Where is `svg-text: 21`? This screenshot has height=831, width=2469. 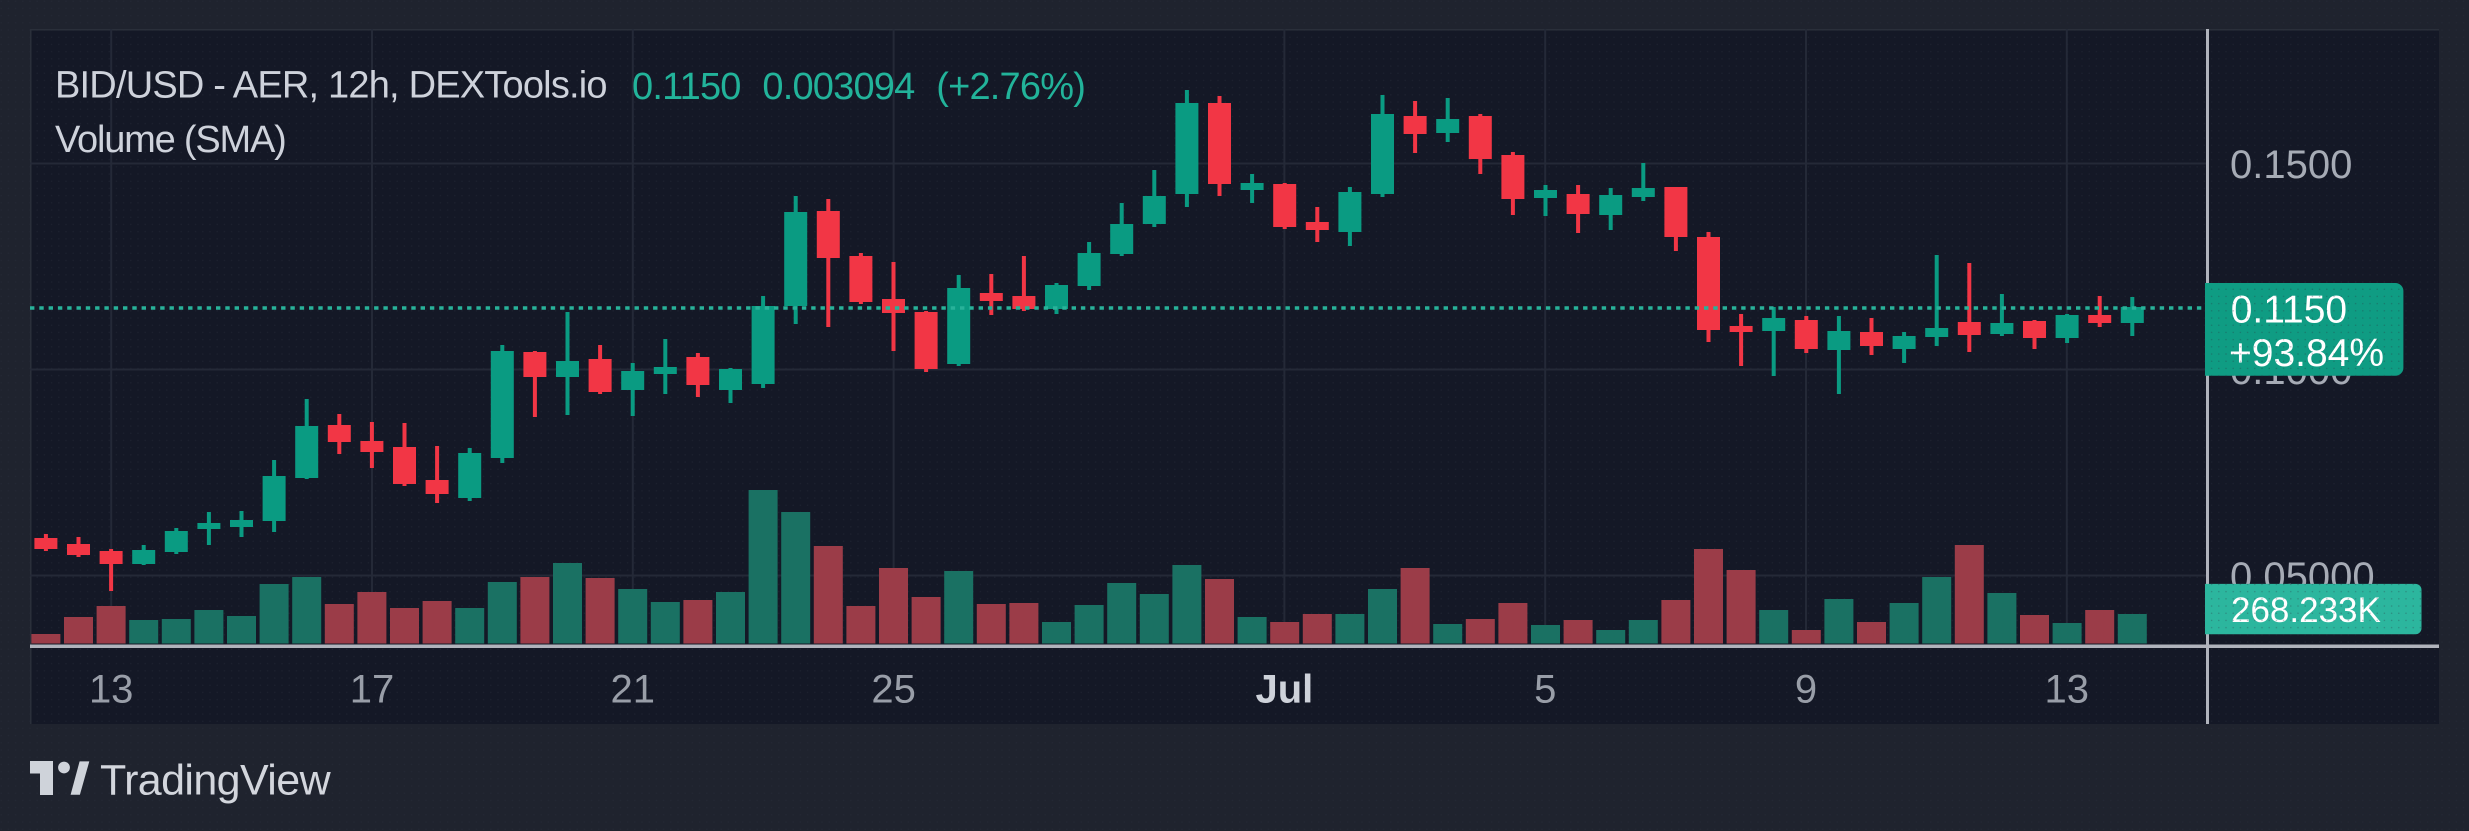 svg-text: 21 is located at coordinates (633, 690).